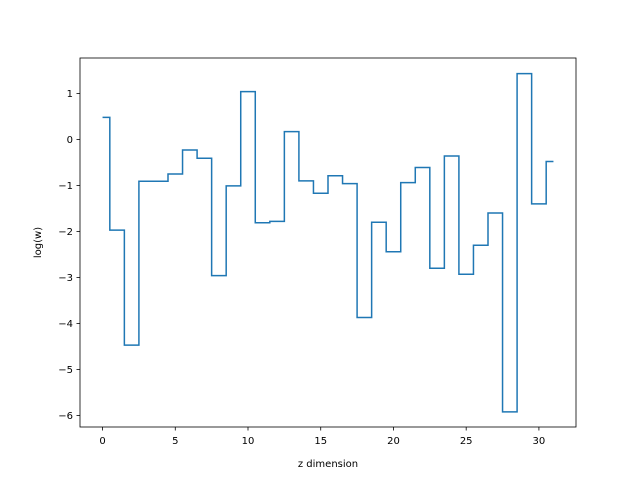  Describe the element at coordinates (328, 464) in the screenshot. I see `x-axis-label: z dimension` at that location.